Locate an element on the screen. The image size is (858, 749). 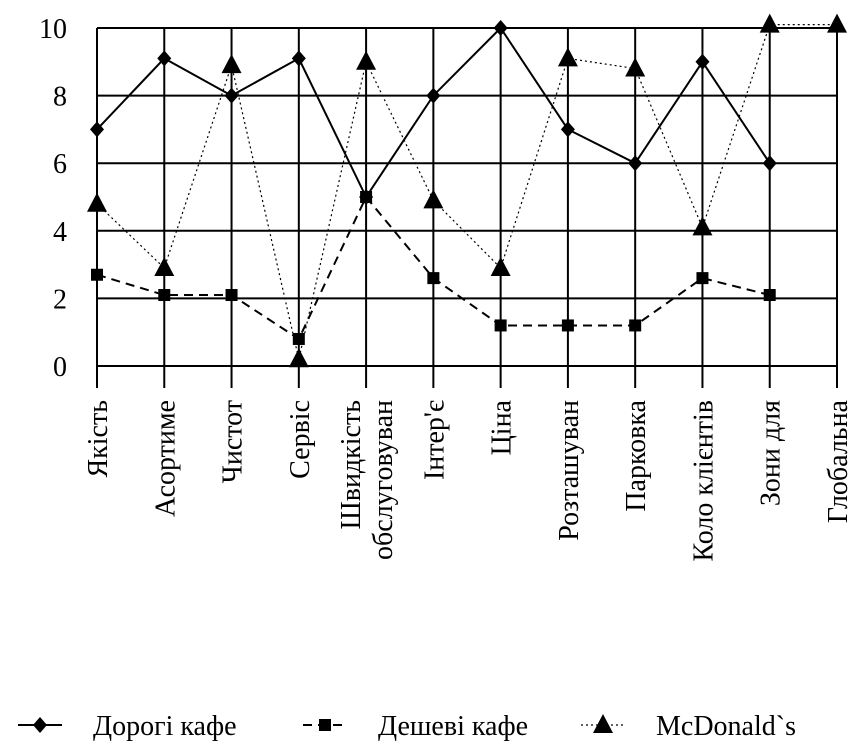
x-tick-label: Коло клієнтів is located at coordinates (703, 480).